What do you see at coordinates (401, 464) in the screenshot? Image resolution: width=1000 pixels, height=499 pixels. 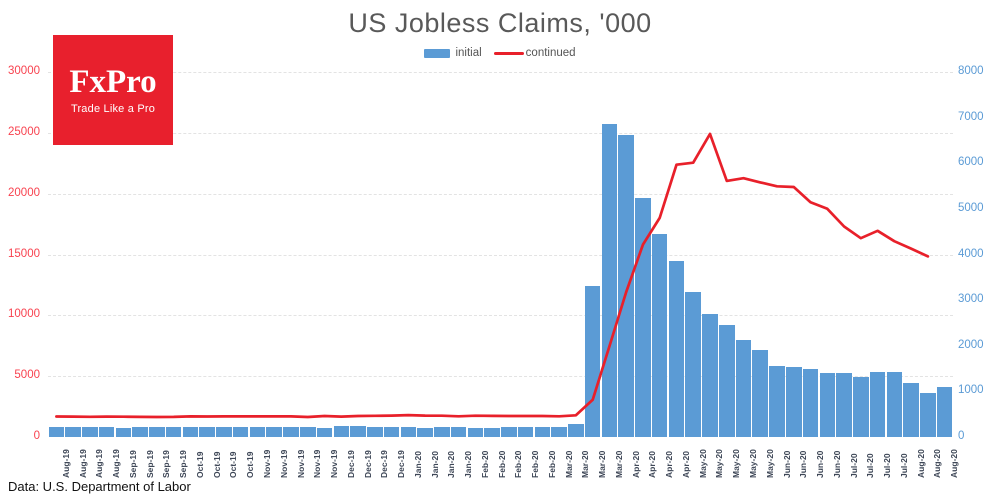 I see `x-axis-label: Dec-19` at bounding box center [401, 464].